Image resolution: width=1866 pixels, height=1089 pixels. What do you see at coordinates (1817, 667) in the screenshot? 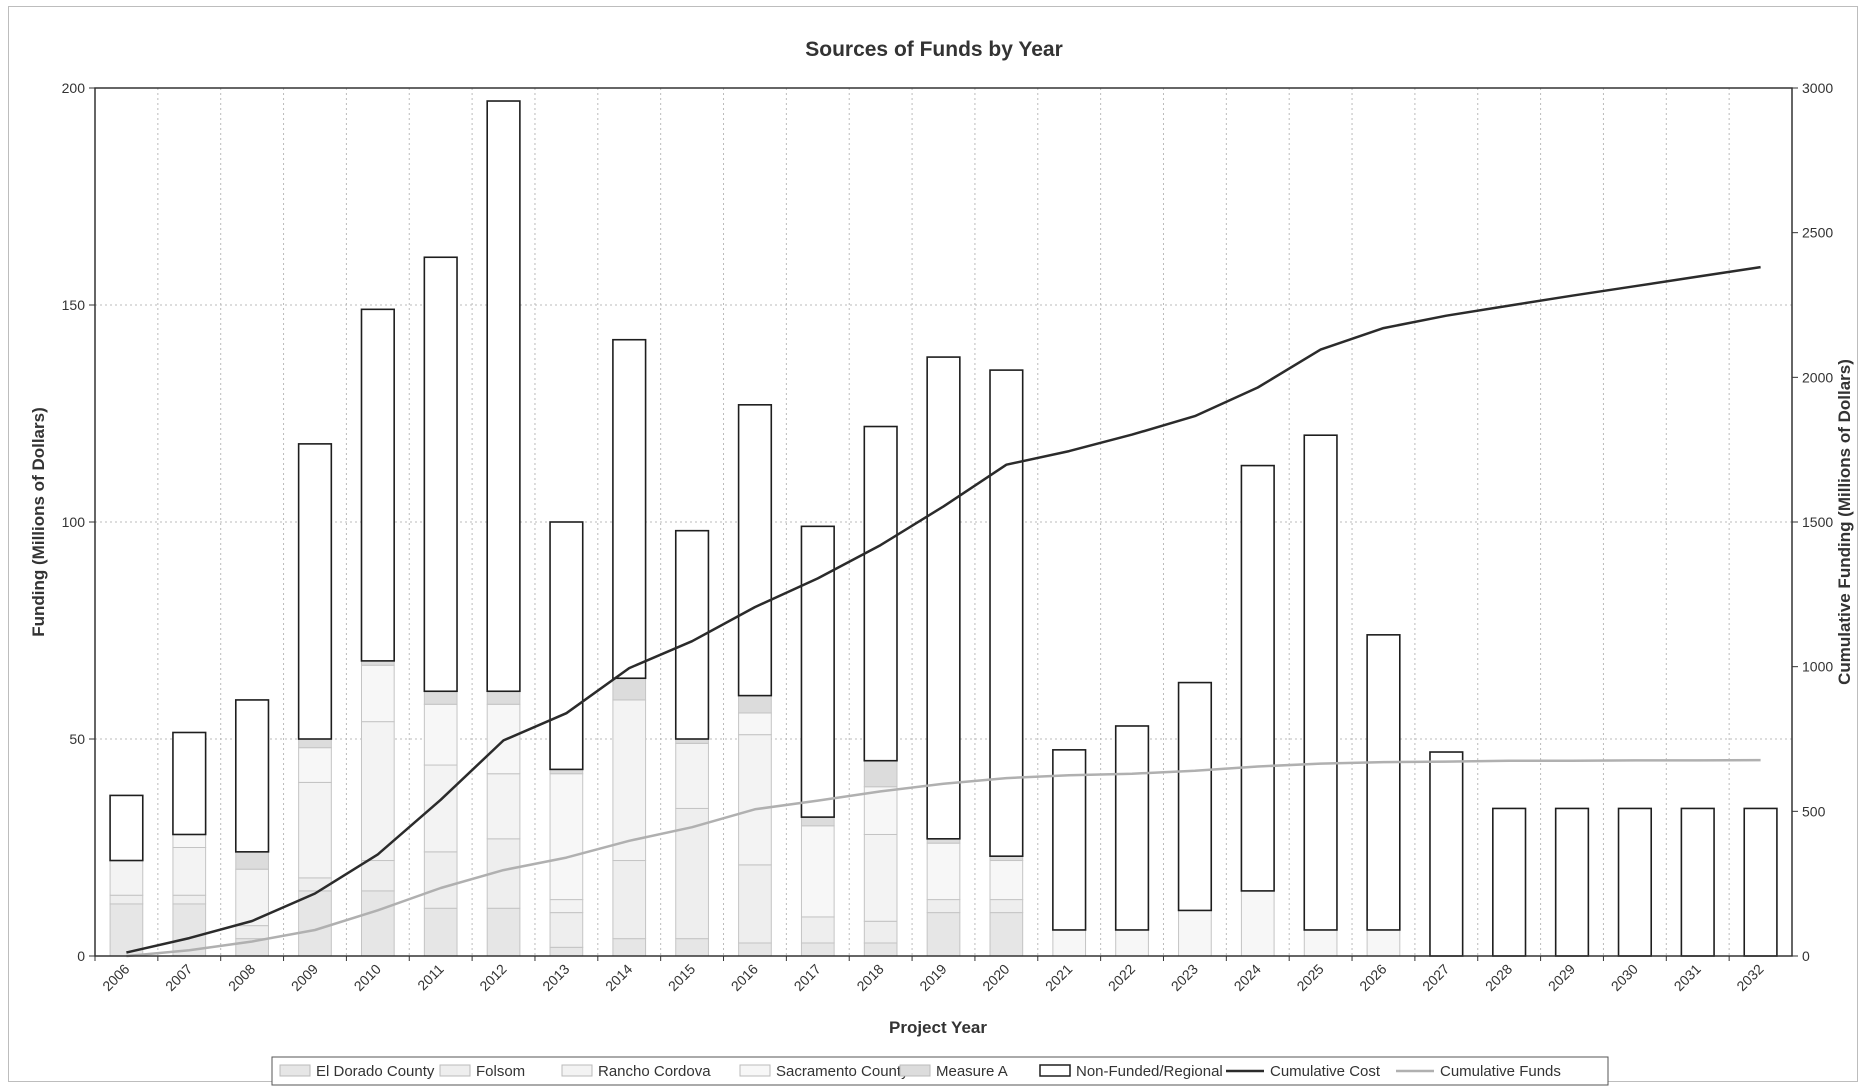
I see `y2-tick-label: 1000` at bounding box center [1817, 667].